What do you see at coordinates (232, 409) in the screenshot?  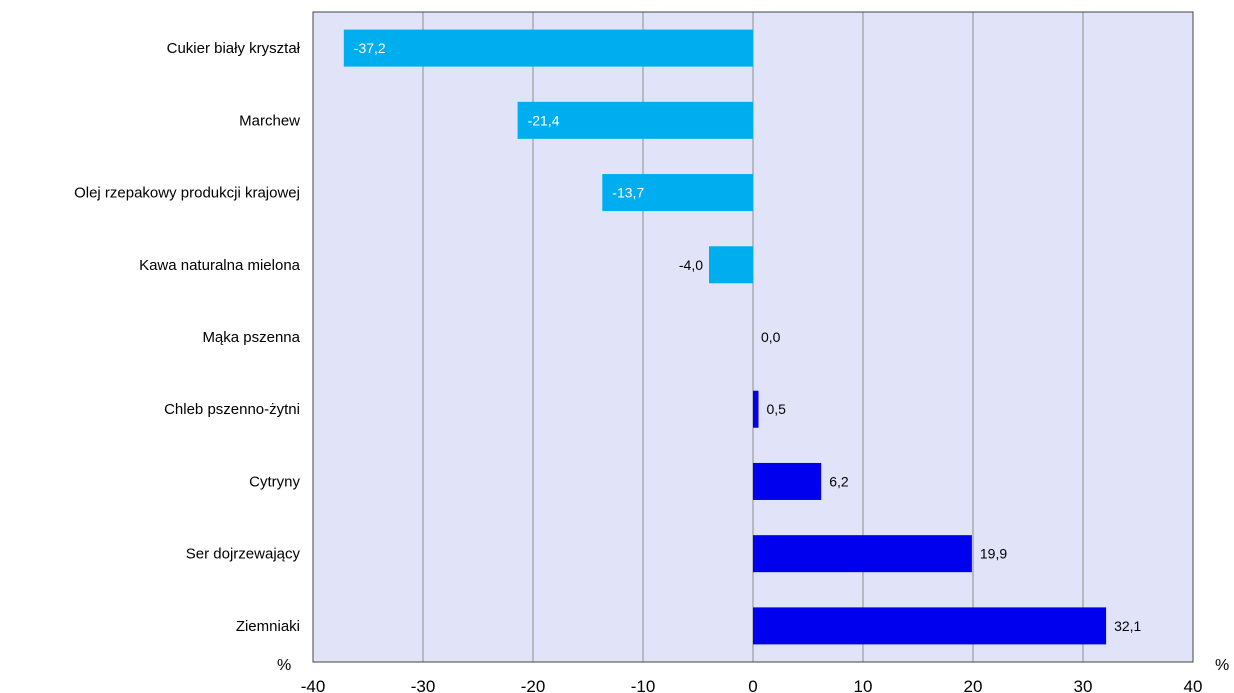 I see `category-label: Chleb pszenno-żytni` at bounding box center [232, 409].